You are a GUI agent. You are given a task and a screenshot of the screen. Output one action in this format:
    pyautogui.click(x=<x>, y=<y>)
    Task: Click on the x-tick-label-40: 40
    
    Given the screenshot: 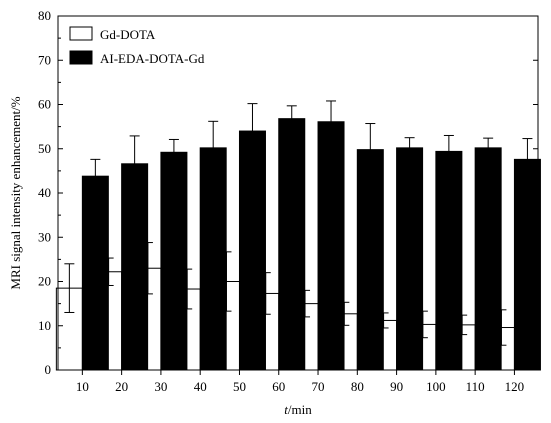 What is the action you would take?
    pyautogui.click(x=200, y=386)
    